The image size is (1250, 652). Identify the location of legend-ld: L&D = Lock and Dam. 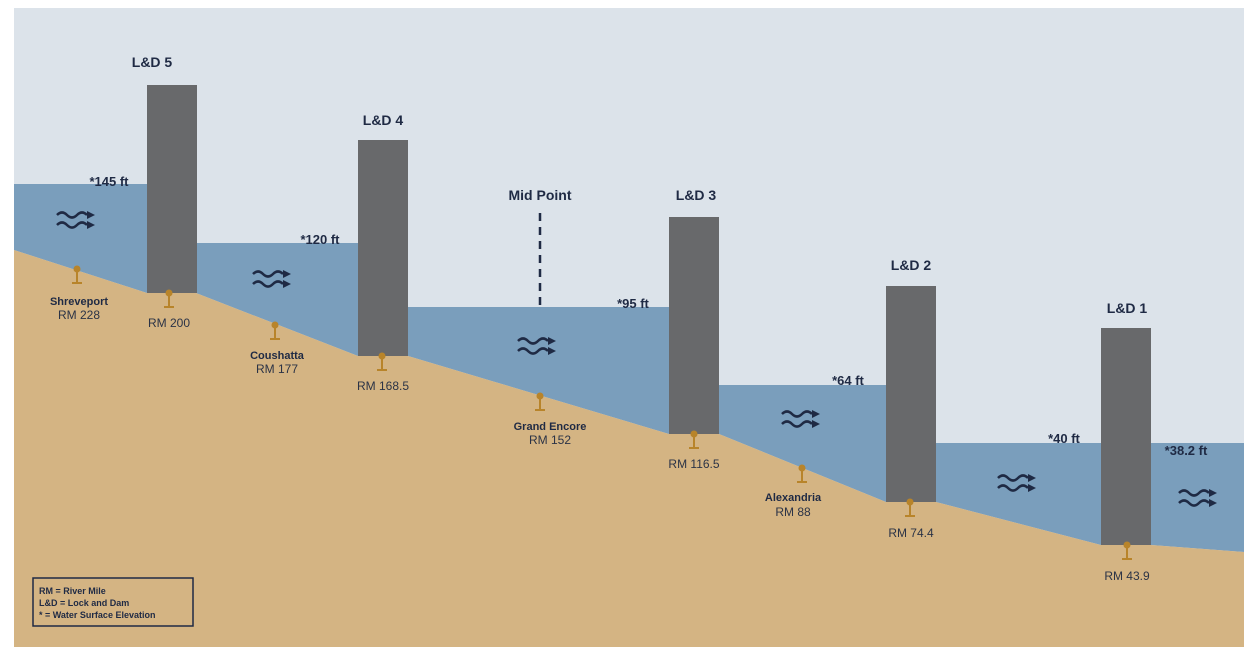
(84, 603).